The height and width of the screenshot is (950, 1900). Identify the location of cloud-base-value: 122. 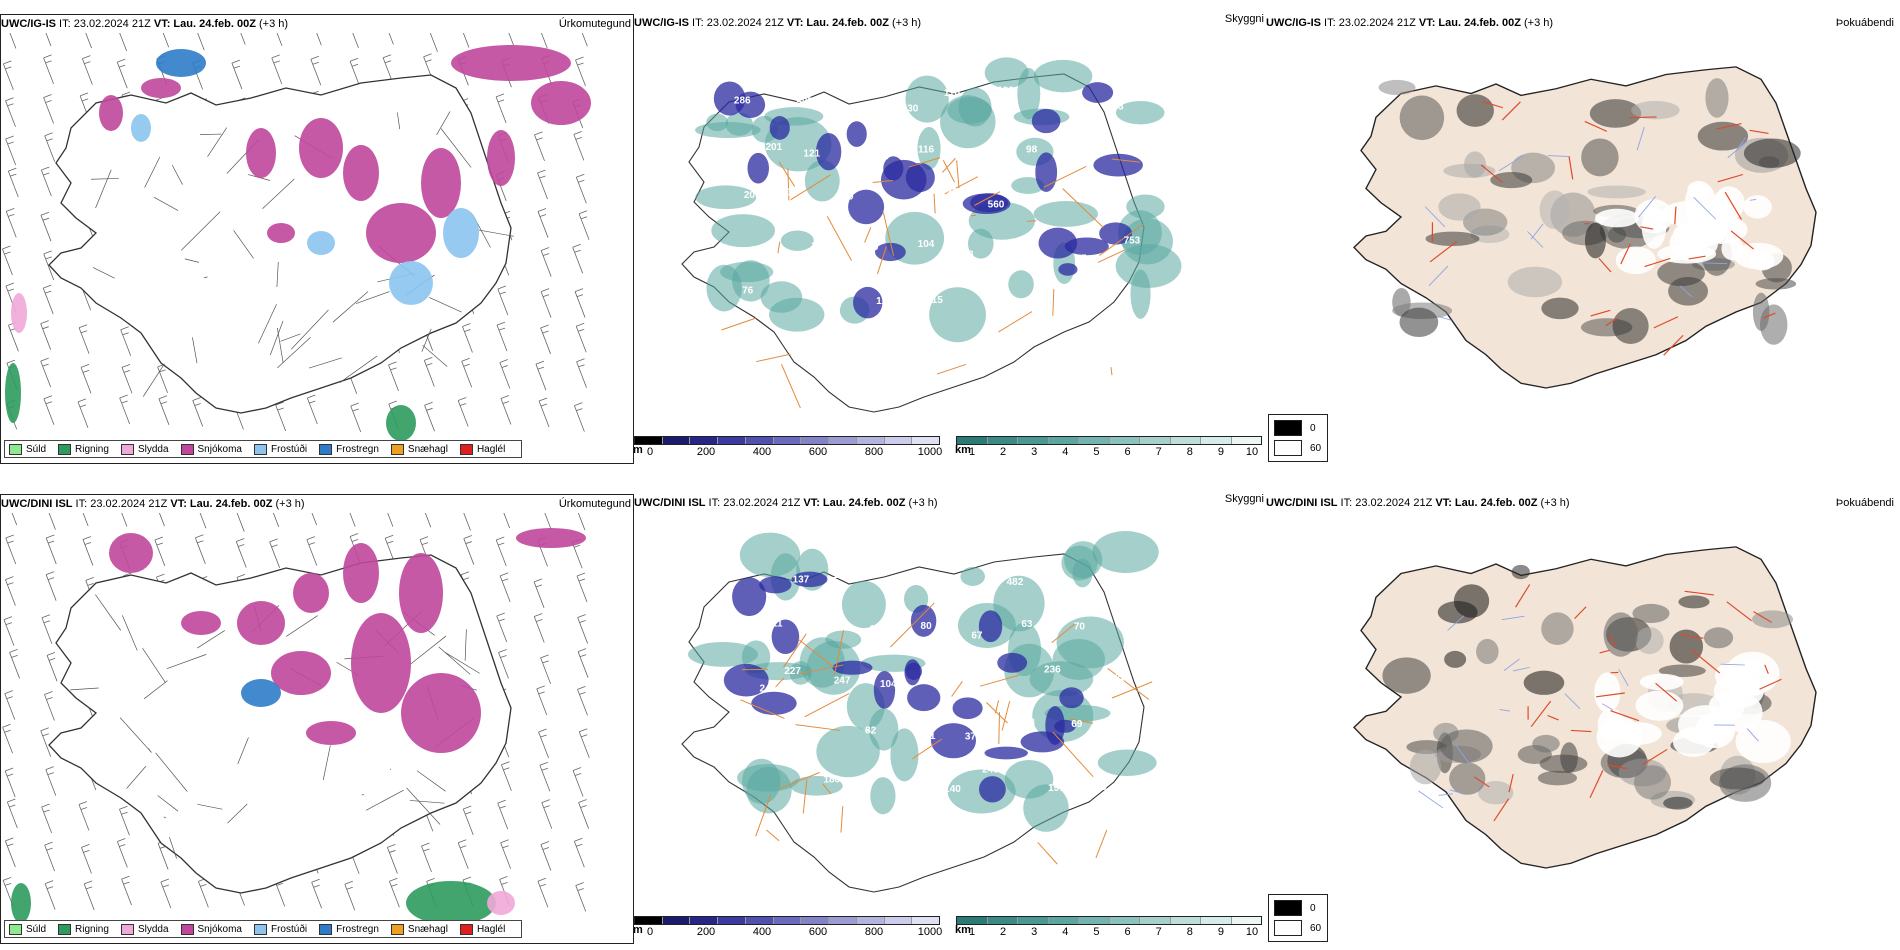
(855, 92).